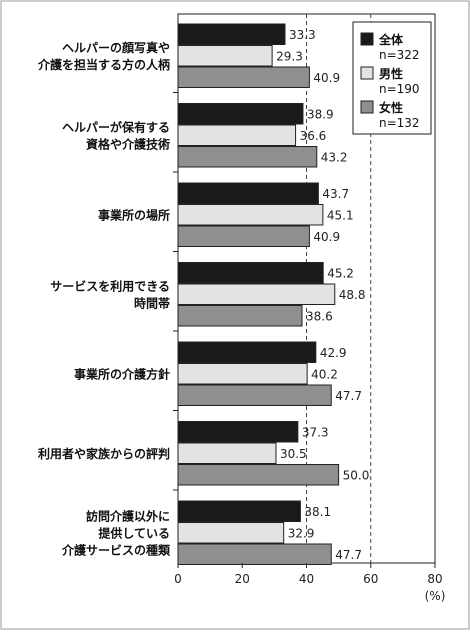 The height and width of the screenshot is (634, 470). I want to click on x-tick-label: 40, so click(306, 579).